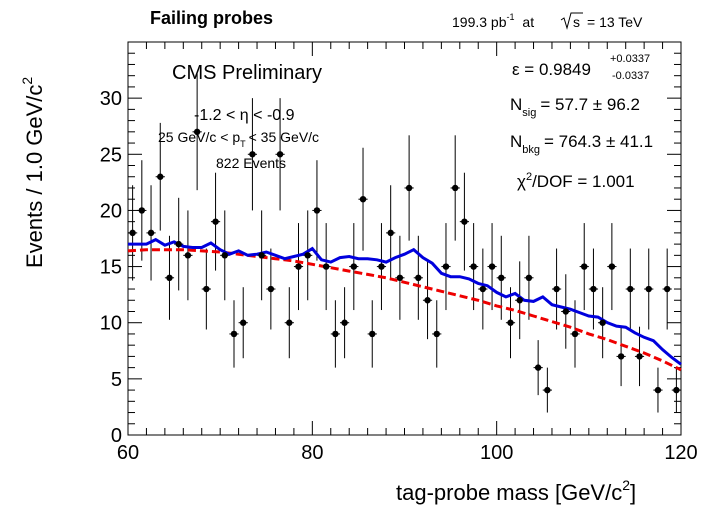 This screenshot has width=716, height=512. I want to click on y-tick-label: 0, so click(116, 436).